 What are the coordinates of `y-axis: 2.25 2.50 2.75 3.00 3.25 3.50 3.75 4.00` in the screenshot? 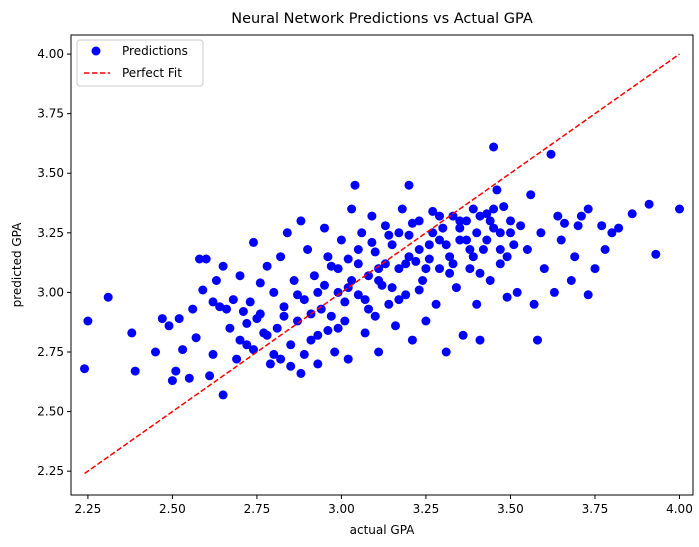 It's located at (54, 262).